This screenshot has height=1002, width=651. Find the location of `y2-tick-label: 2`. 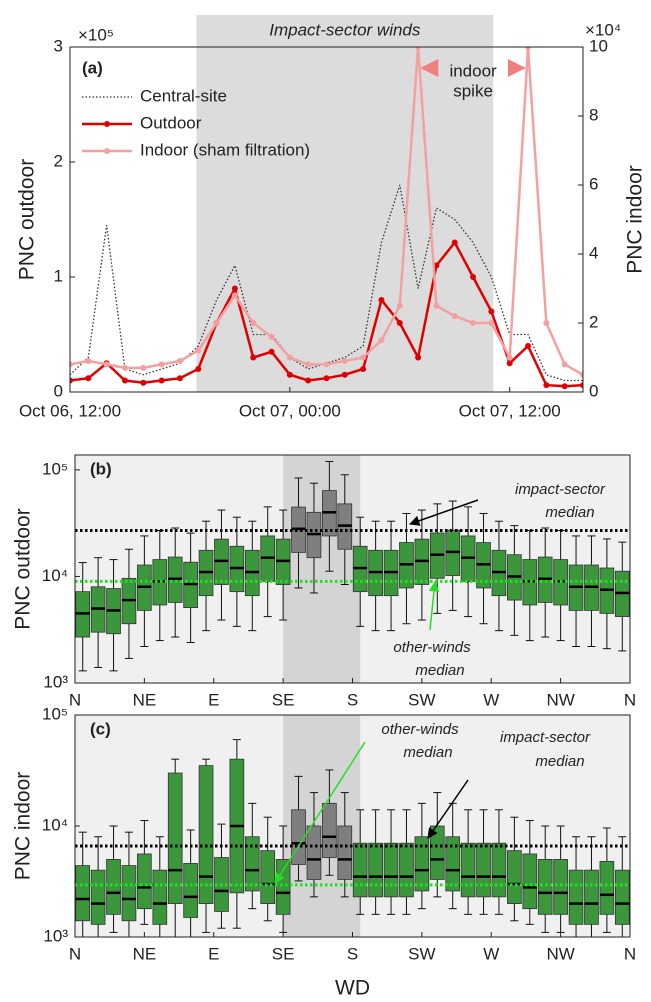

y2-tick-label: 2 is located at coordinates (593, 321).